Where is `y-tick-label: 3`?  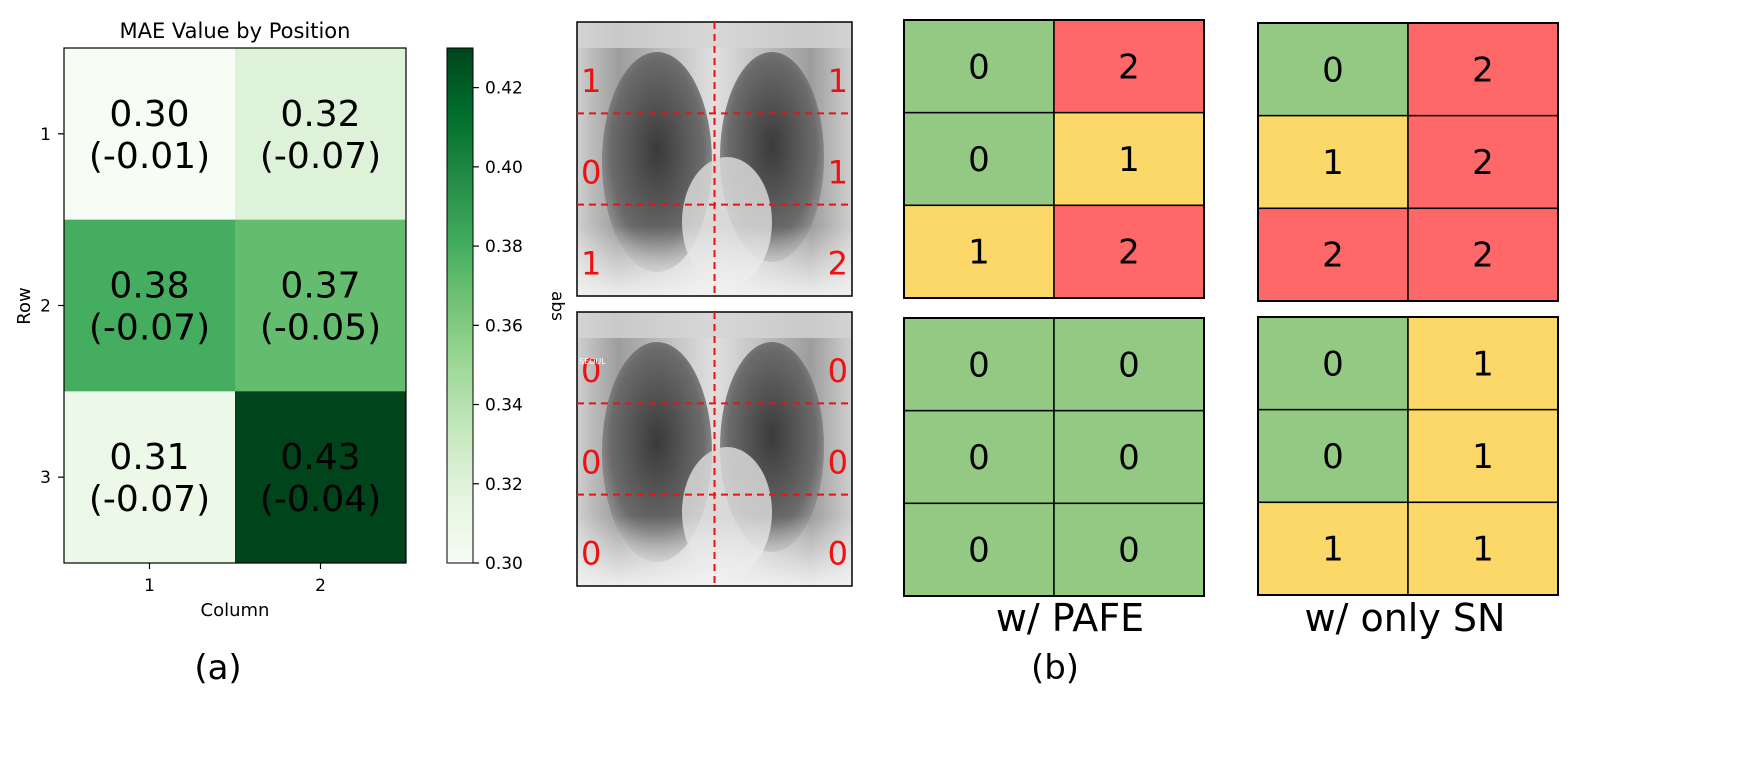
y-tick-label: 3 is located at coordinates (45, 478).